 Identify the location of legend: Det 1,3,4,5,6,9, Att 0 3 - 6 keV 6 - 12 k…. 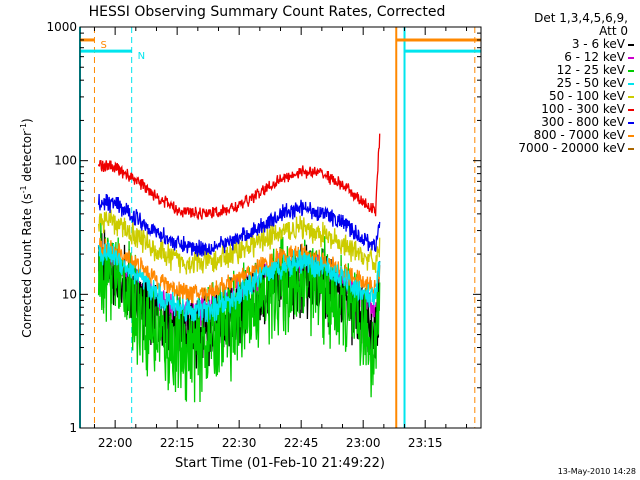
(559, 83).